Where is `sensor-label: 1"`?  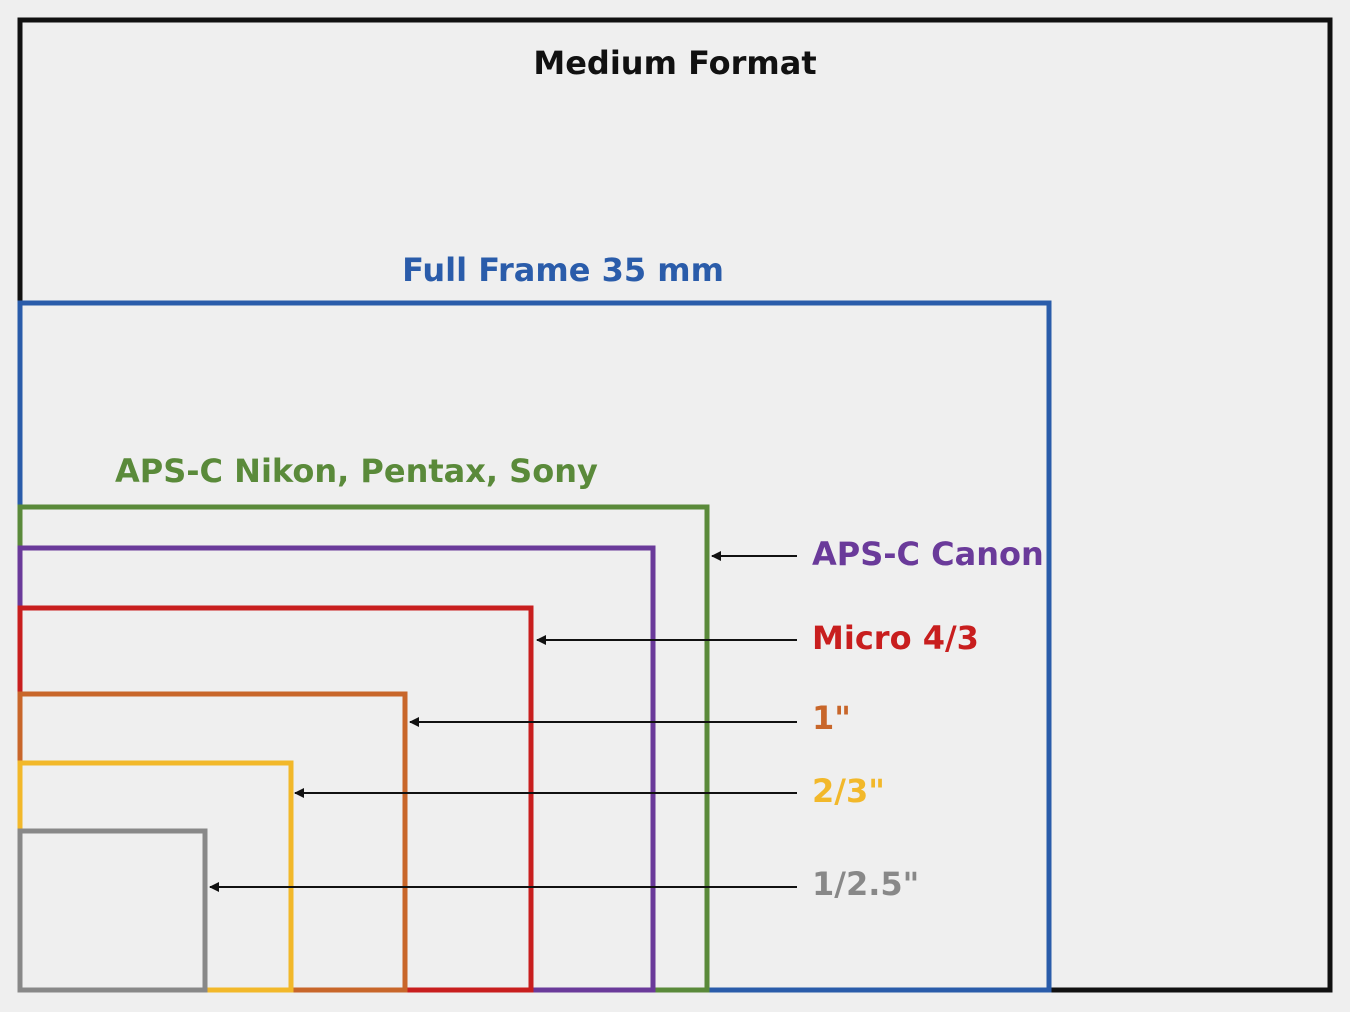
sensor-label: 1" is located at coordinates (831, 718).